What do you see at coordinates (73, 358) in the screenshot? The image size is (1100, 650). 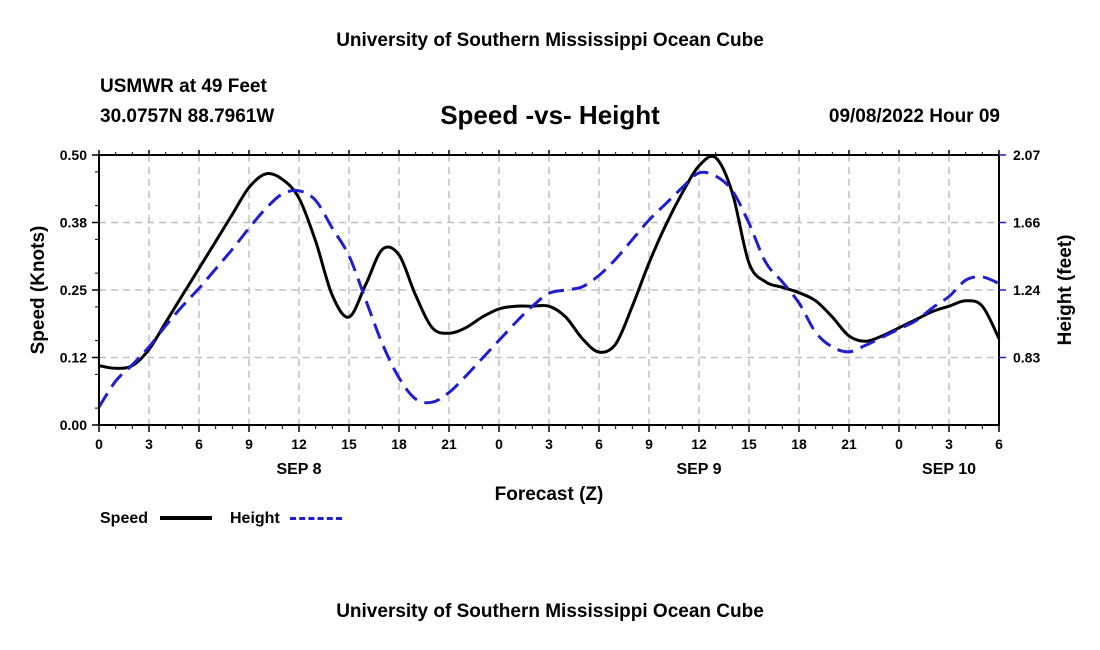 I see `y-left-tick-label: 0.12` at bounding box center [73, 358].